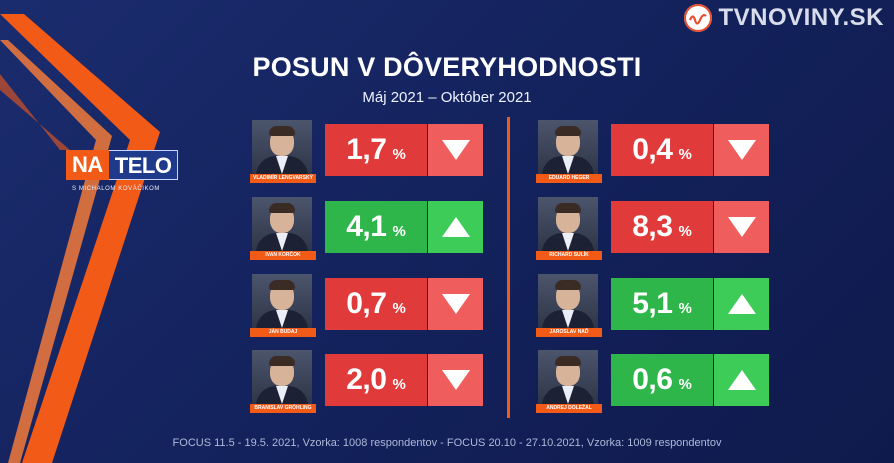 Image resolution: width=894 pixels, height=463 pixels. What do you see at coordinates (143, 165) in the screenshot?
I see `show-badge-telo: TELO` at bounding box center [143, 165].